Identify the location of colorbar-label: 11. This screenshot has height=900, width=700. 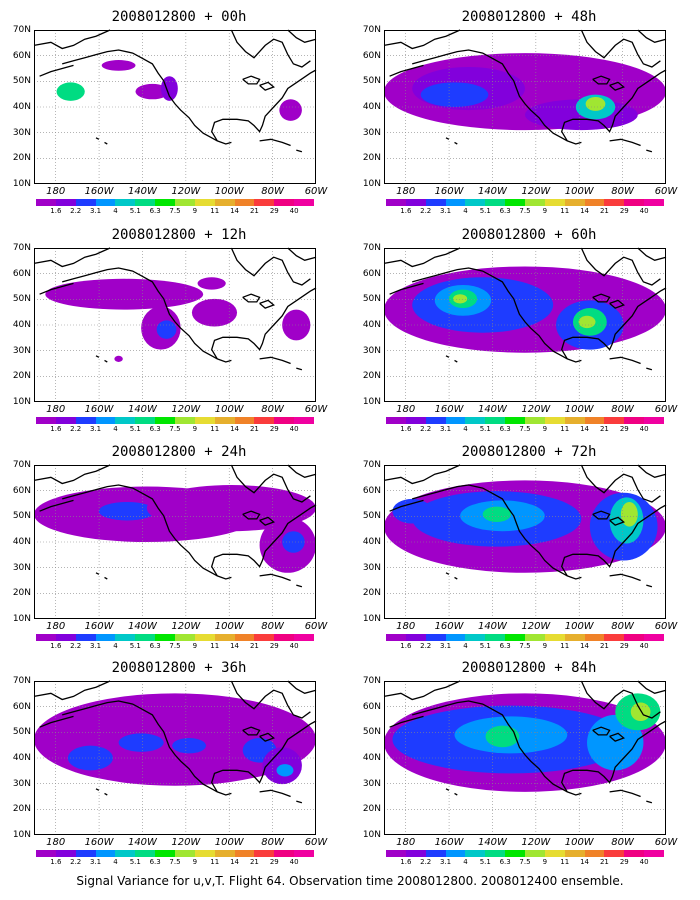
(565, 429).